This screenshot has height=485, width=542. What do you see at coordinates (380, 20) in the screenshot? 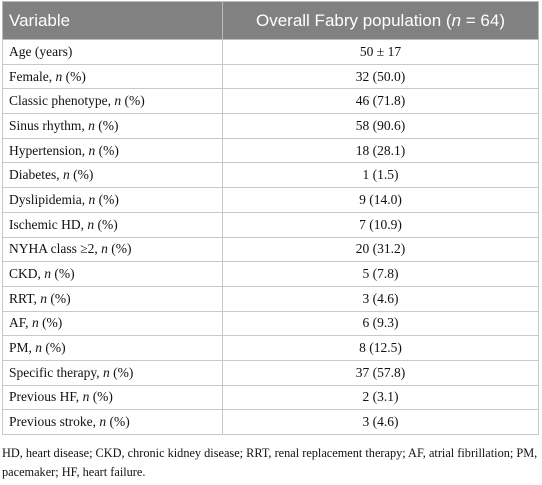
I see `header-cell: Overall Fabry population (n = 64)` at bounding box center [380, 20].